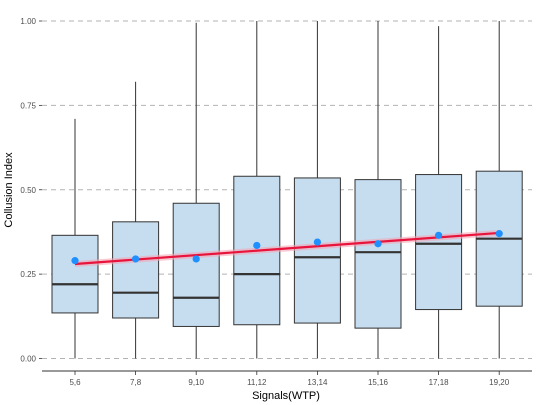 Image resolution: width=540 pixels, height=405 pixels. Describe the element at coordinates (439, 382) in the screenshot. I see `x-tick-label-7: 17,18` at that location.